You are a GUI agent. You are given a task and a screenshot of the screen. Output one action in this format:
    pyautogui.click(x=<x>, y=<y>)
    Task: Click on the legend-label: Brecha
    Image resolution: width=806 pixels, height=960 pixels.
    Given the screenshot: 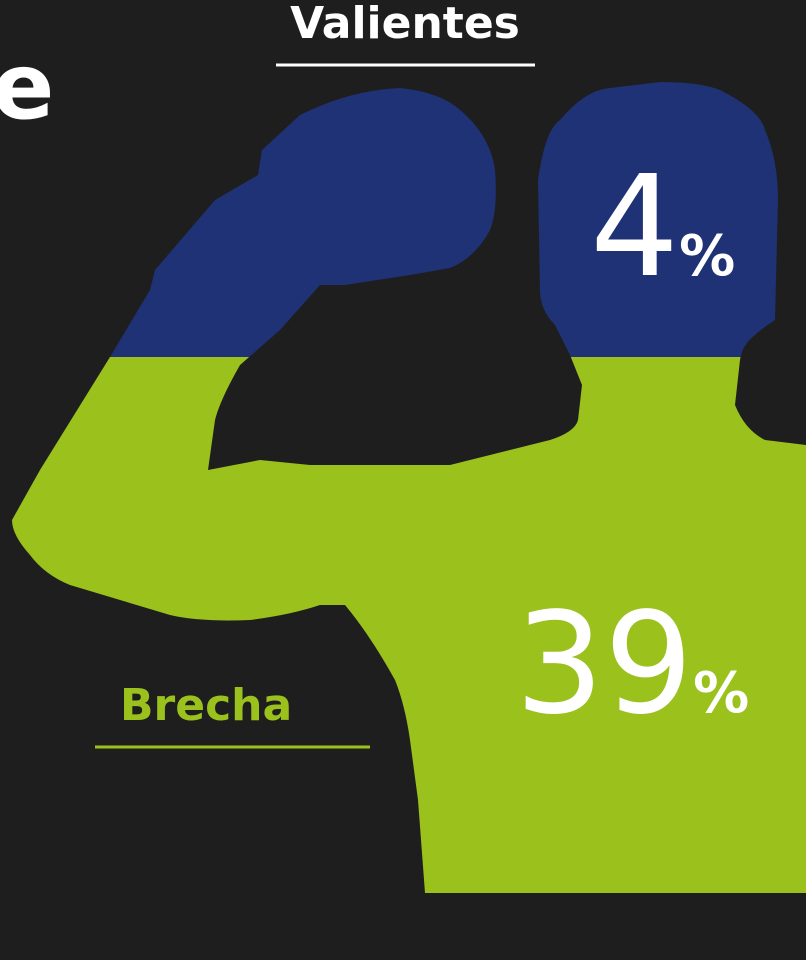 What is the action you would take?
    pyautogui.click(x=206, y=705)
    